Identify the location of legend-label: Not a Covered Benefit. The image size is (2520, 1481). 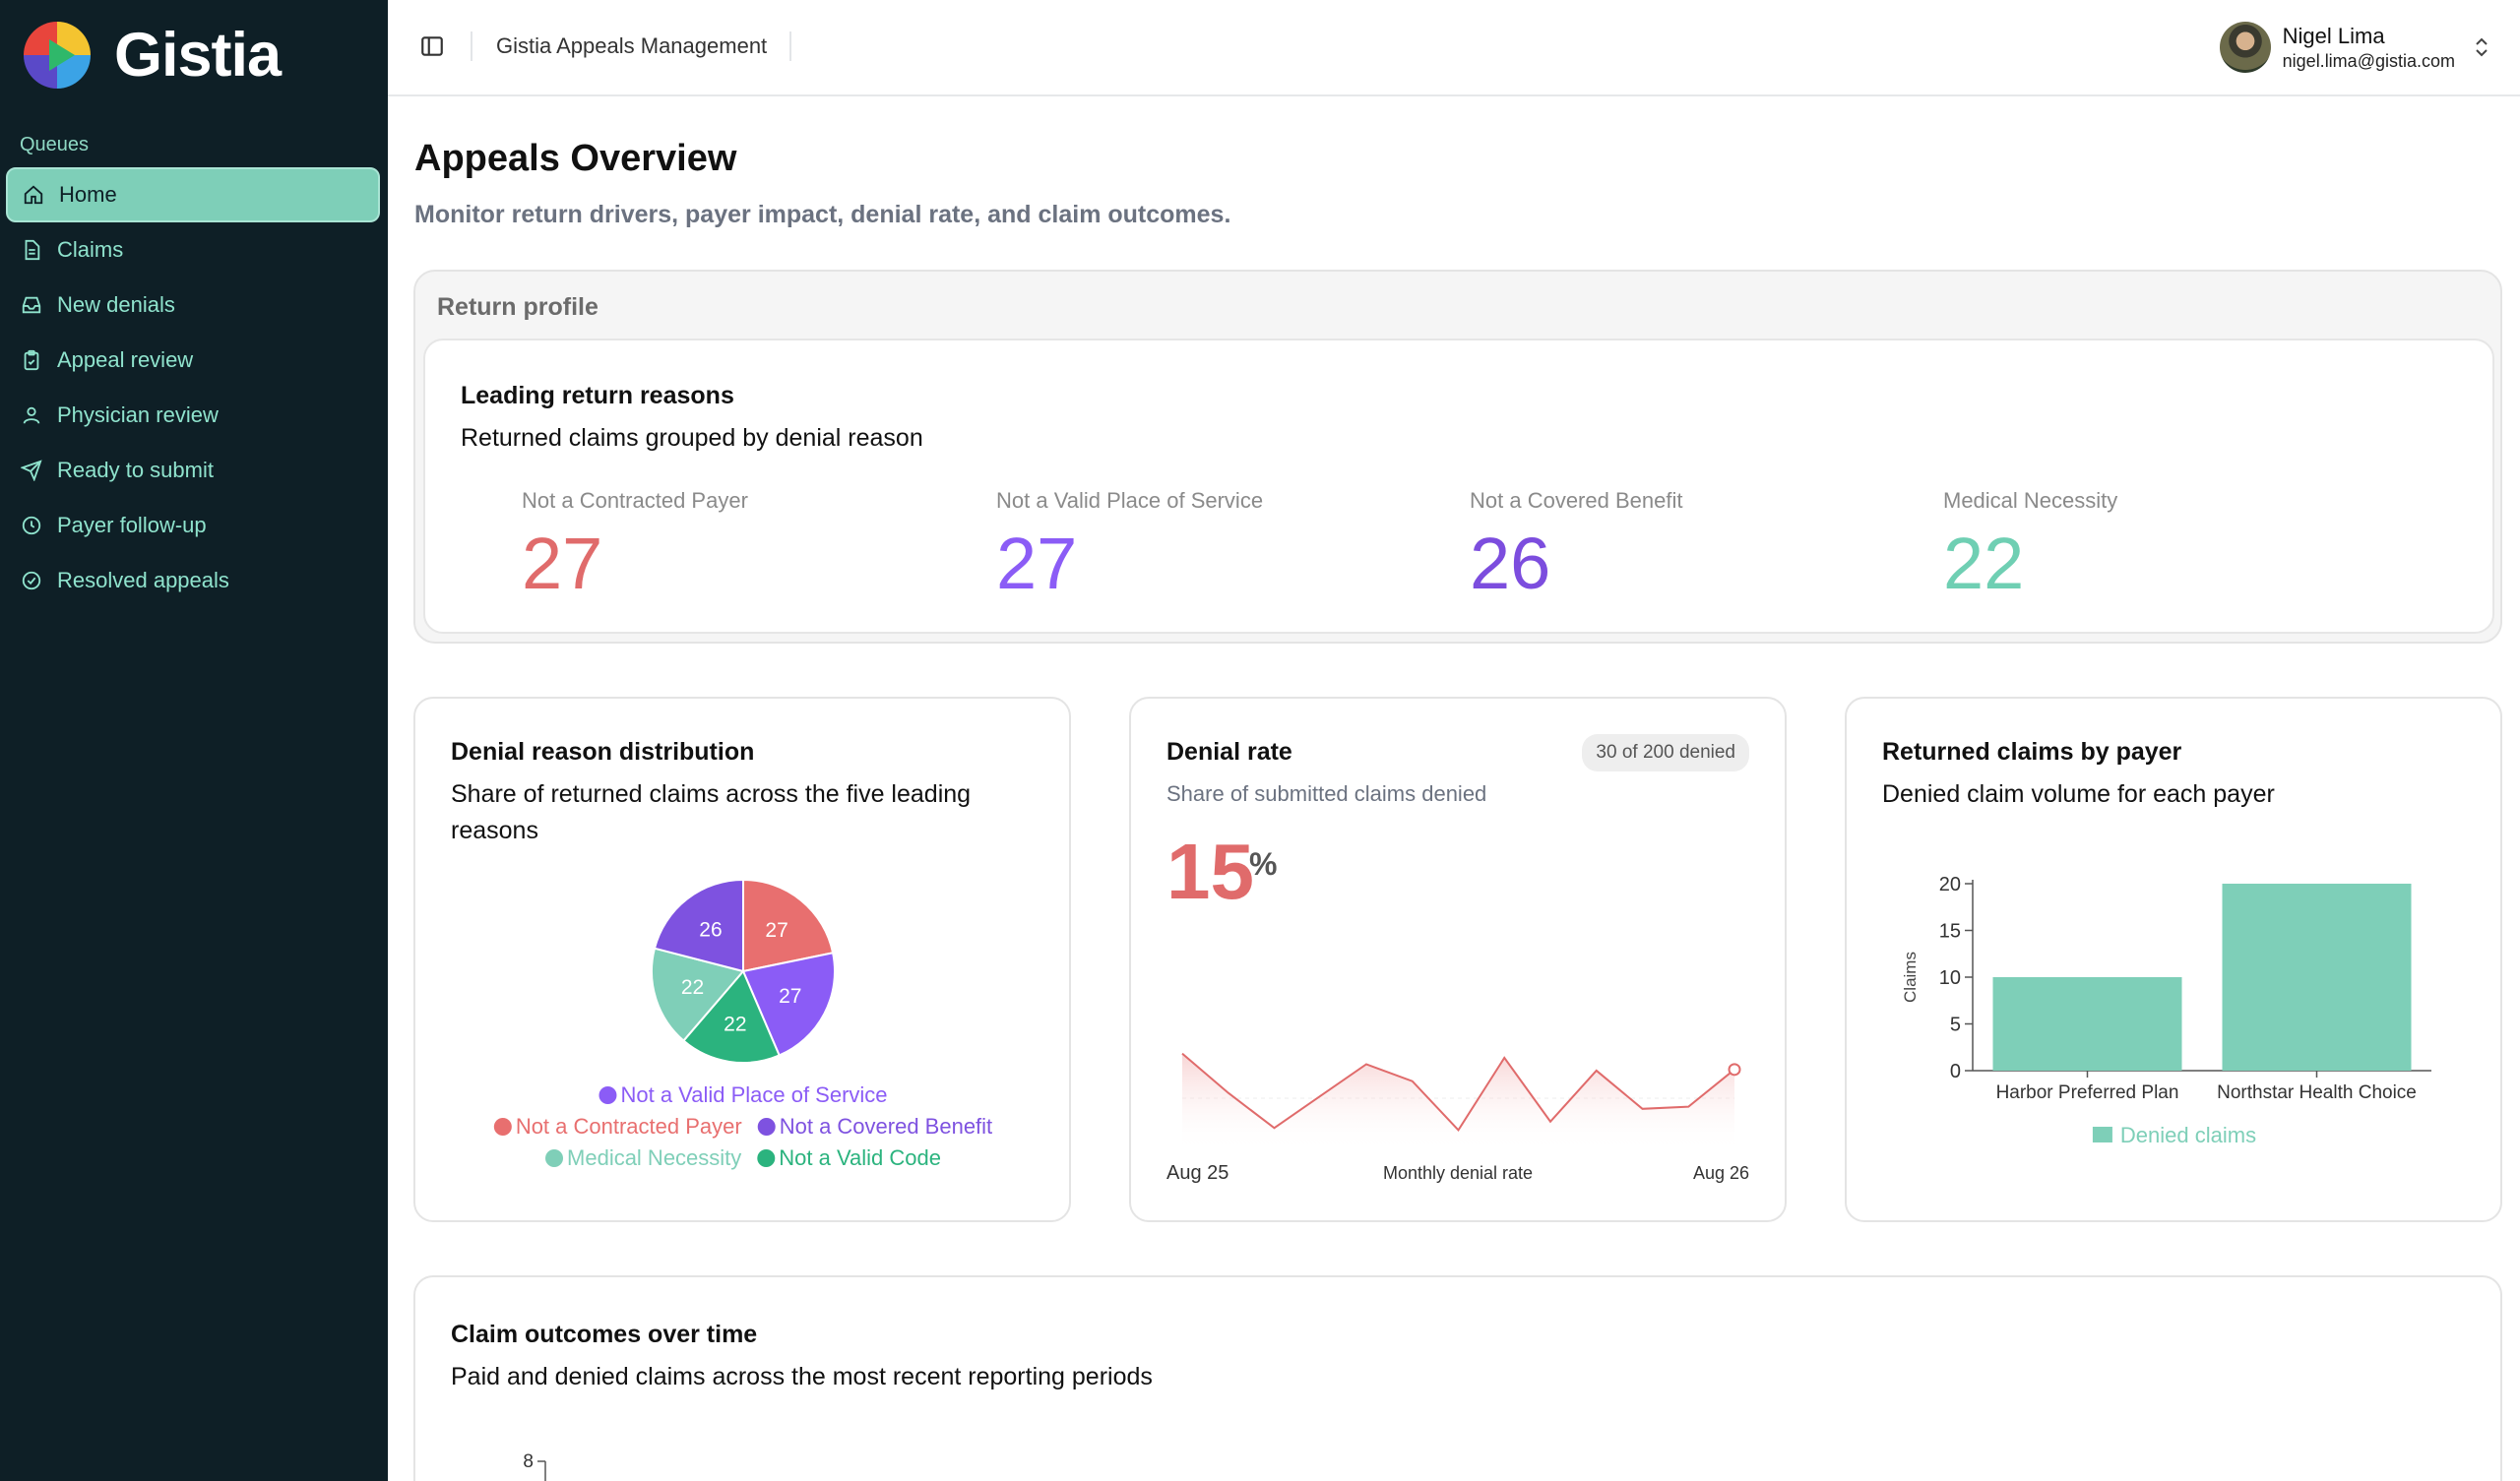
(886, 1126).